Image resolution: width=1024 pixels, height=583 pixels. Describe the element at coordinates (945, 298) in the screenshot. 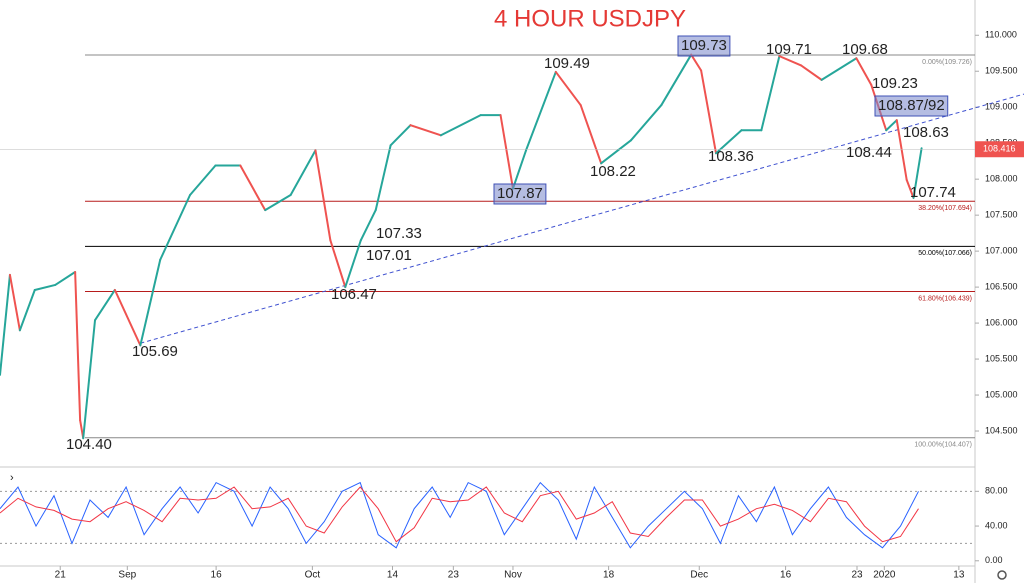

I see `fib-label: 61.80%(106.439)` at that location.